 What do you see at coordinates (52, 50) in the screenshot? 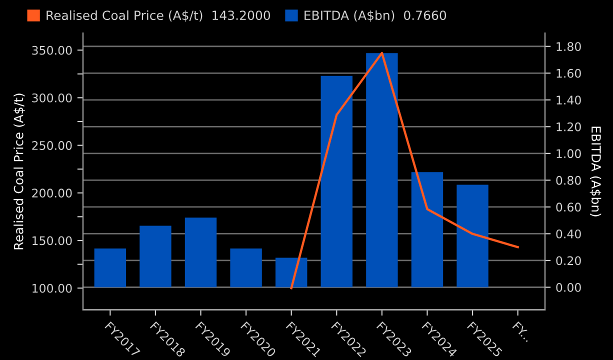
I see `y-tick-label: 350.00` at bounding box center [52, 50].